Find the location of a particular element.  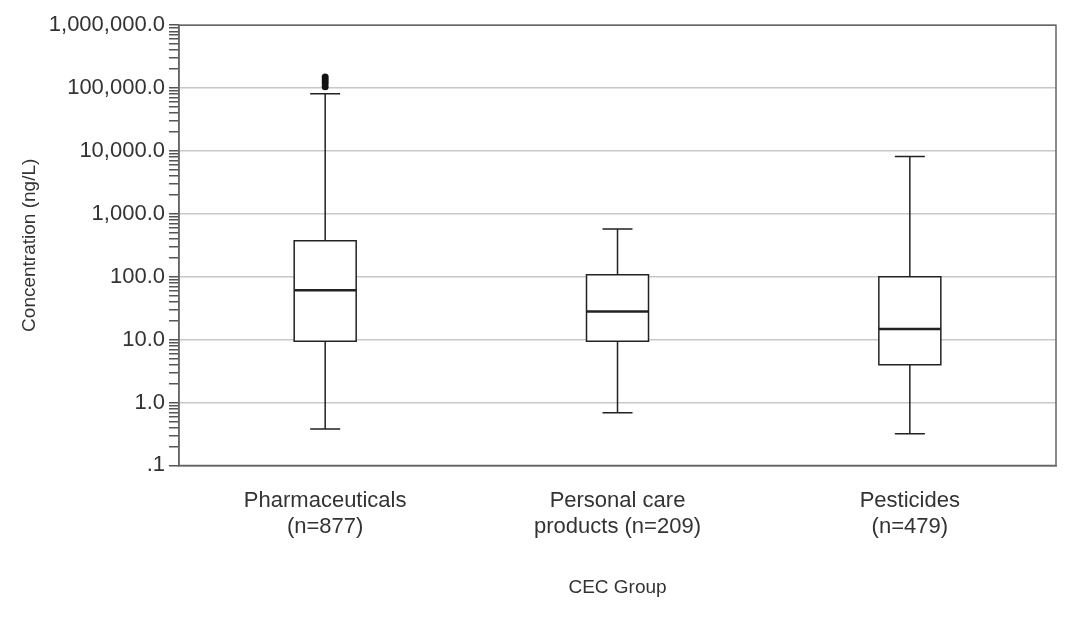

y-tick-label: 100,000.0 is located at coordinates (116, 87).